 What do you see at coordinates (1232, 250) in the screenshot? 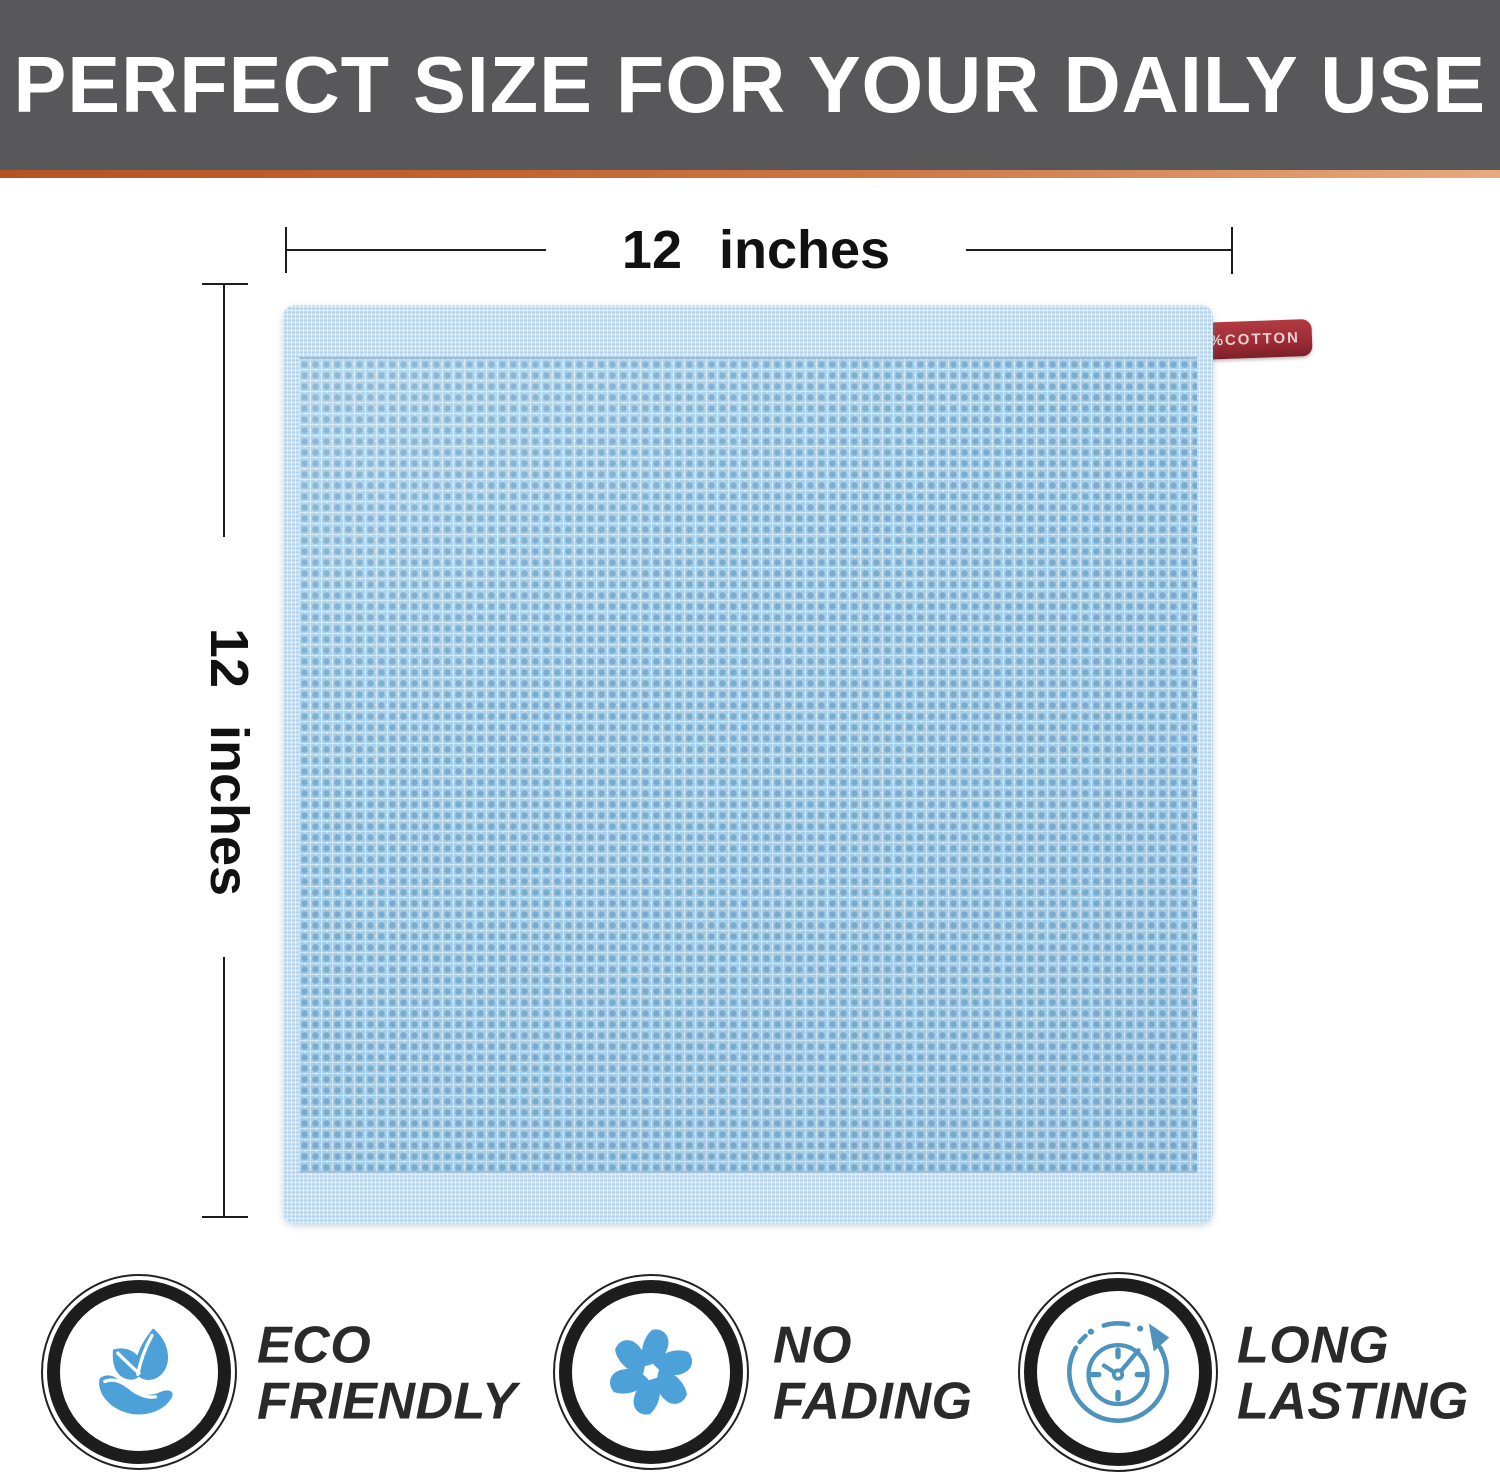
I see `width-dim-right-tick` at bounding box center [1232, 250].